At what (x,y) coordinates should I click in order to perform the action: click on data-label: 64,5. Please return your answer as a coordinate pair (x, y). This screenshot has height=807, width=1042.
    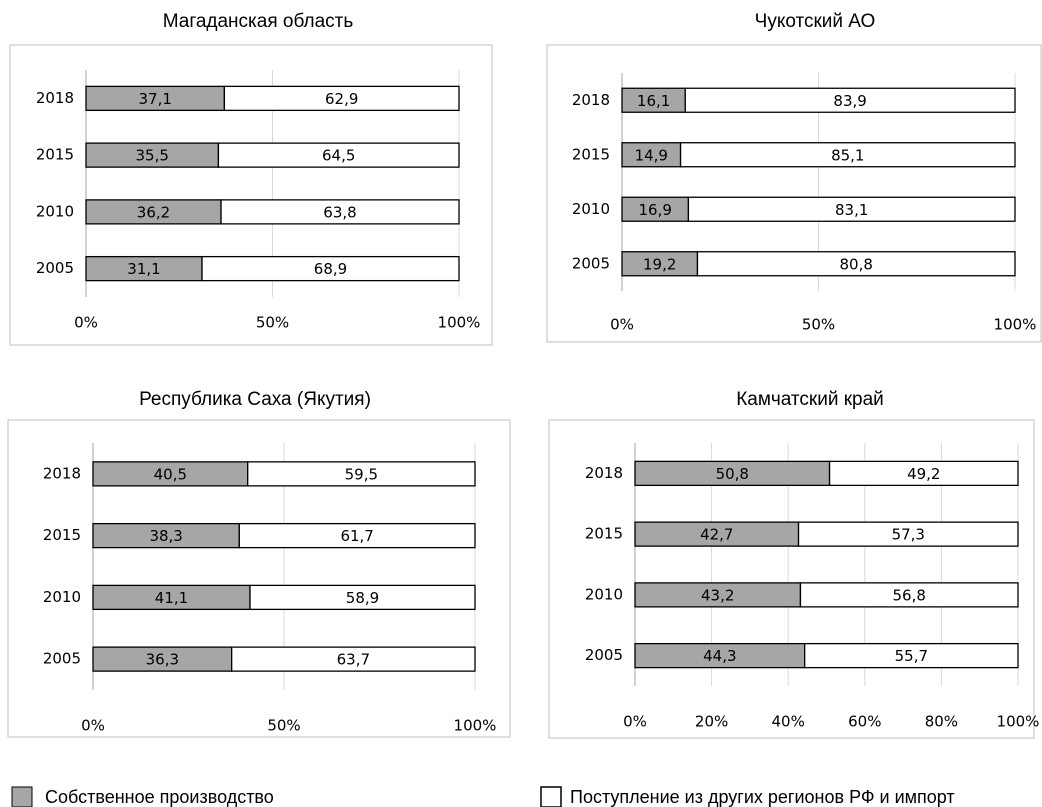
    Looking at the image, I should click on (338, 156).